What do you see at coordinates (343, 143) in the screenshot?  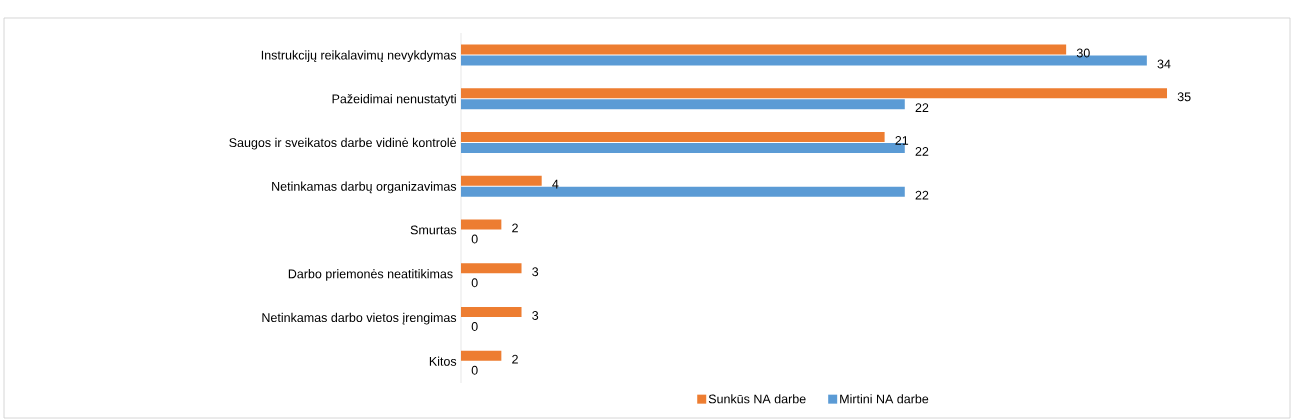 I see `y-tick-label: Saugos ir sveikatos darbe vidinė kontrolė` at bounding box center [343, 143].